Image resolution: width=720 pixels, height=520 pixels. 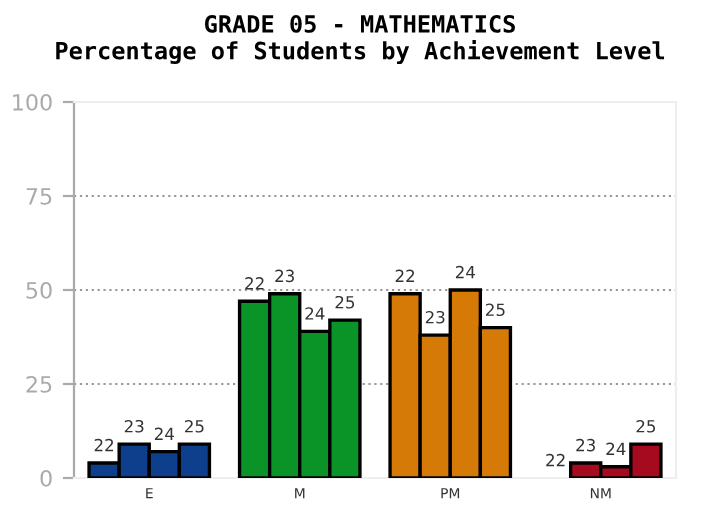 What do you see at coordinates (39, 384) in the screenshot?
I see `y-tick-label: 25` at bounding box center [39, 384].